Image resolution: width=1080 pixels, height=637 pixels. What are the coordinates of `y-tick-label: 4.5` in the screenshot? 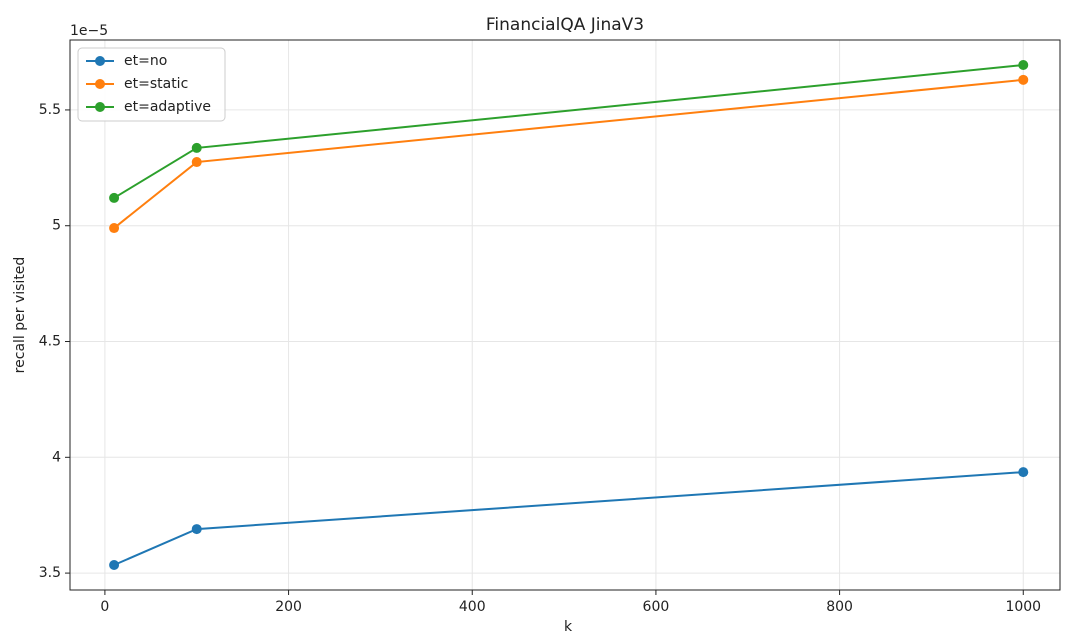 It's located at (50, 342).